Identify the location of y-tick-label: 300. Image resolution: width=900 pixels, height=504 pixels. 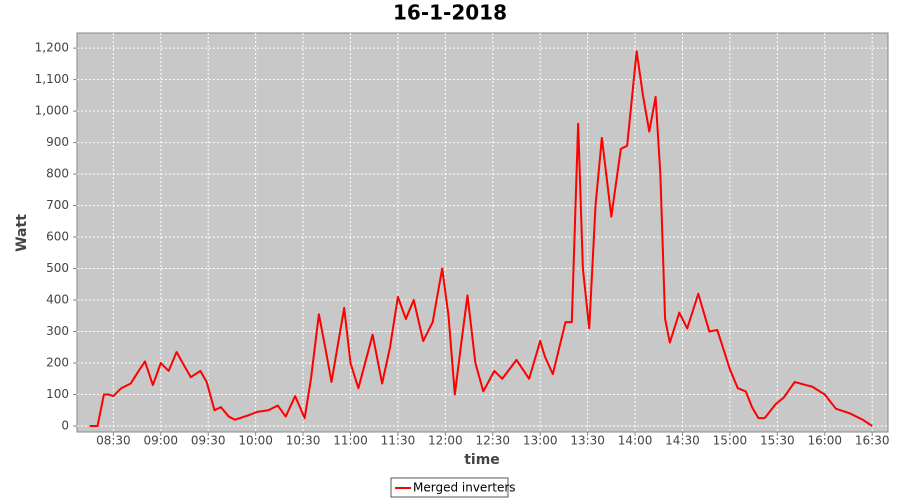
(57, 331).